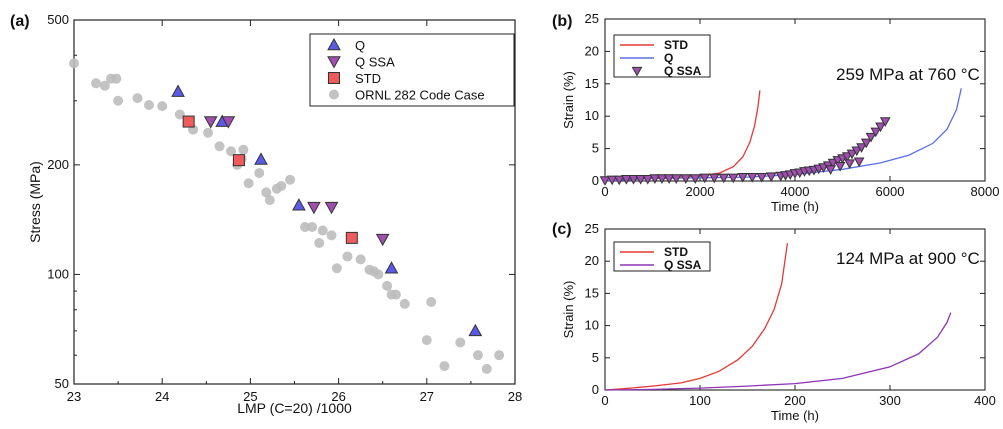  What do you see at coordinates (420, 95) in the screenshot?
I see `legend-entry: ORNL 282 Code Case` at bounding box center [420, 95].